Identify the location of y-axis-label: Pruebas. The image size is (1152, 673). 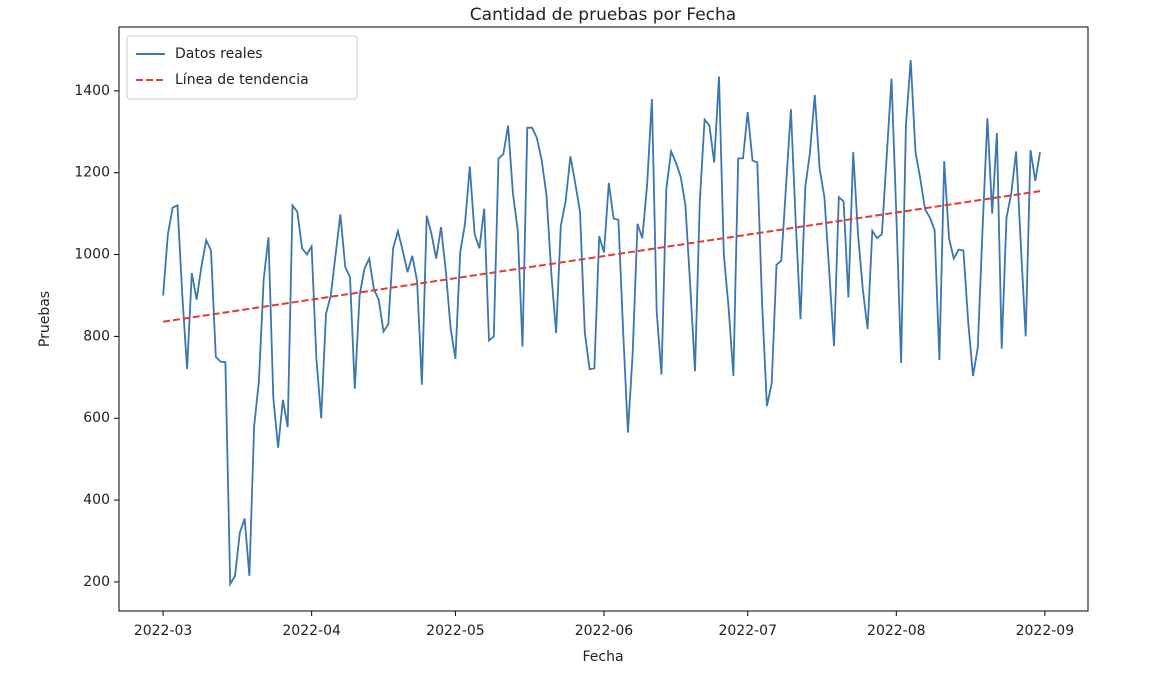
(45, 319).